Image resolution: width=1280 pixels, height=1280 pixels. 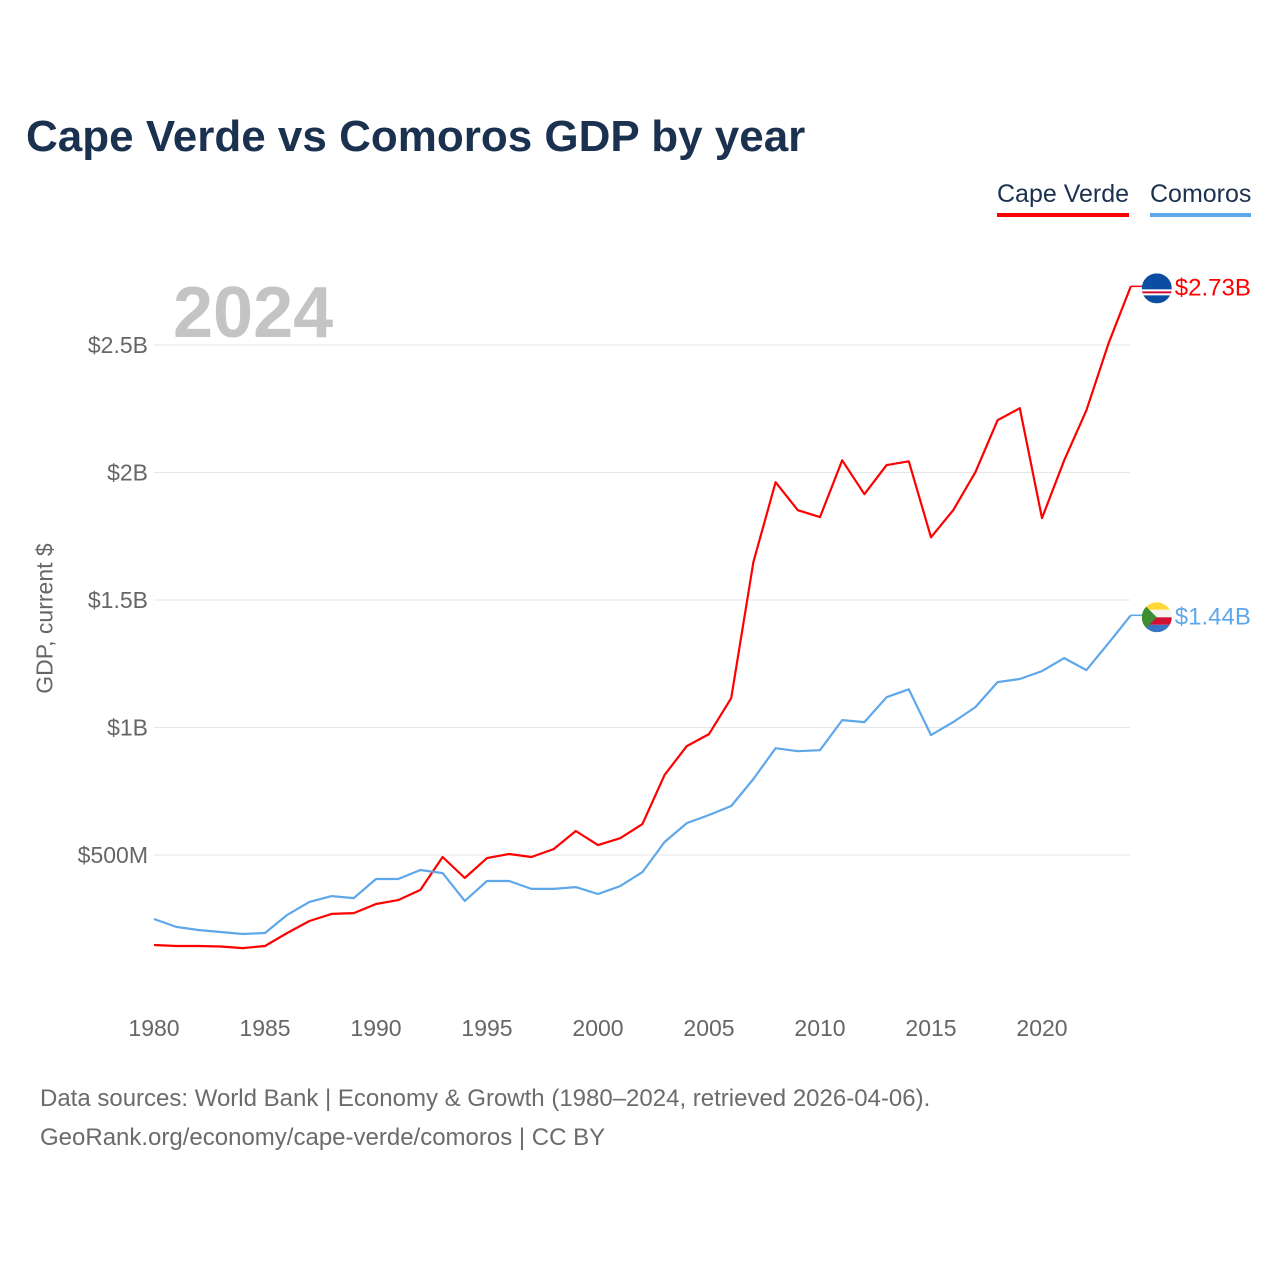 What do you see at coordinates (118, 345) in the screenshot?
I see `y-tick-label: $2.5B` at bounding box center [118, 345].